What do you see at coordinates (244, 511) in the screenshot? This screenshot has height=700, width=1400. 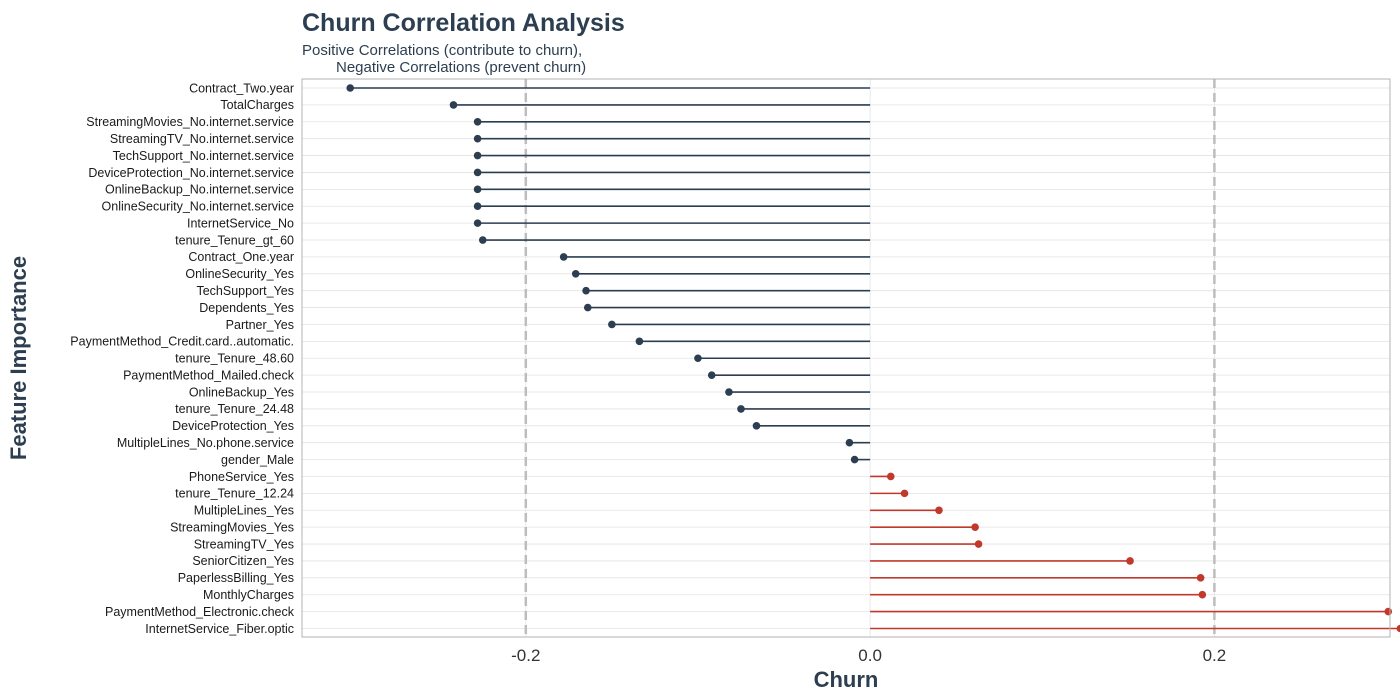 I see `y-tick-label: MultipleLines_Yes` at bounding box center [244, 511].